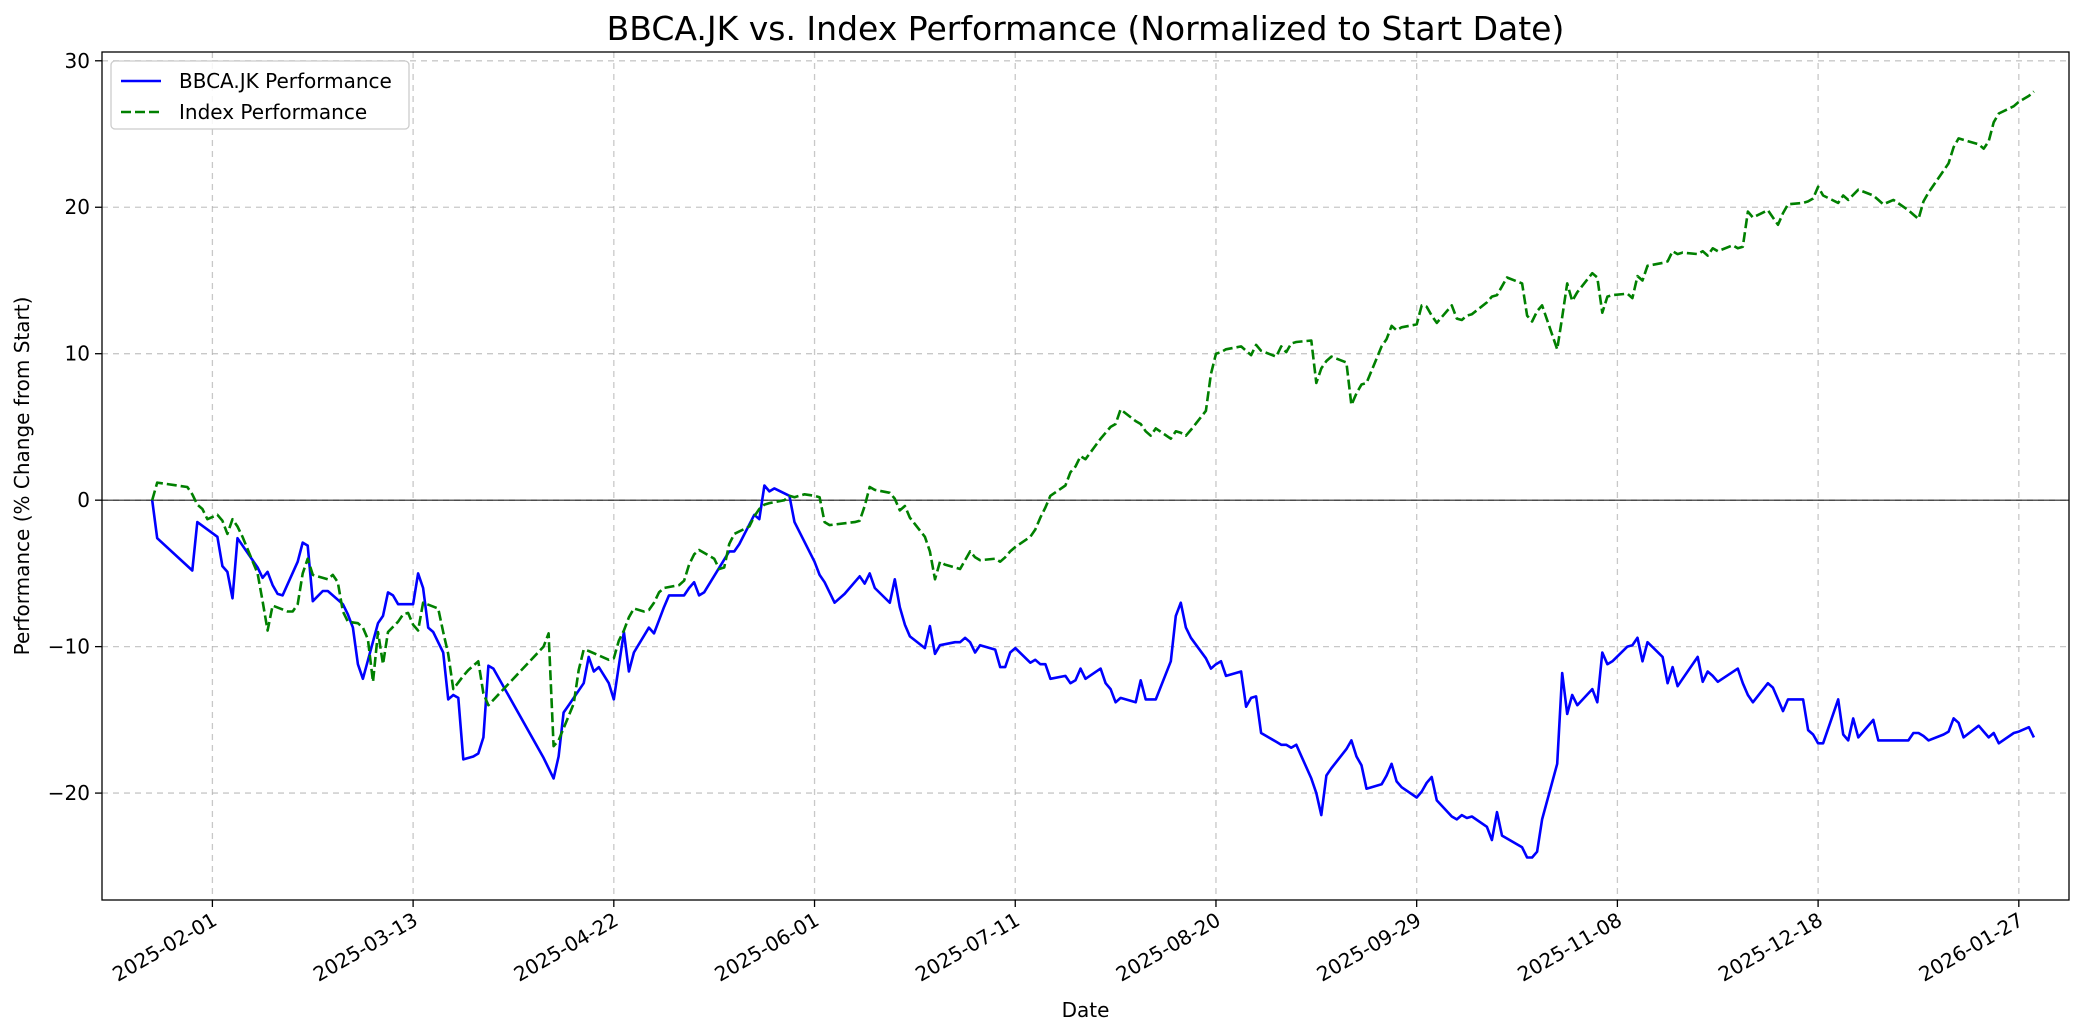 The height and width of the screenshot is (1035, 2084). Describe the element at coordinates (273, 112) in the screenshot. I see `legend-label-index: Index Performance` at that location.